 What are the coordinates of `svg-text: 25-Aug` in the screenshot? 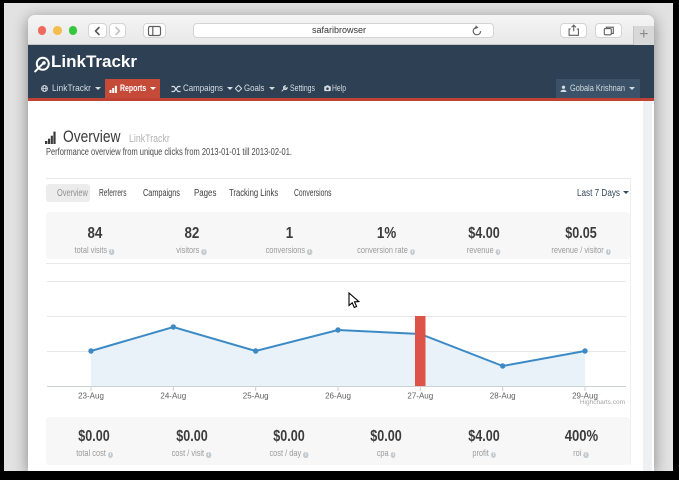 It's located at (256, 396).